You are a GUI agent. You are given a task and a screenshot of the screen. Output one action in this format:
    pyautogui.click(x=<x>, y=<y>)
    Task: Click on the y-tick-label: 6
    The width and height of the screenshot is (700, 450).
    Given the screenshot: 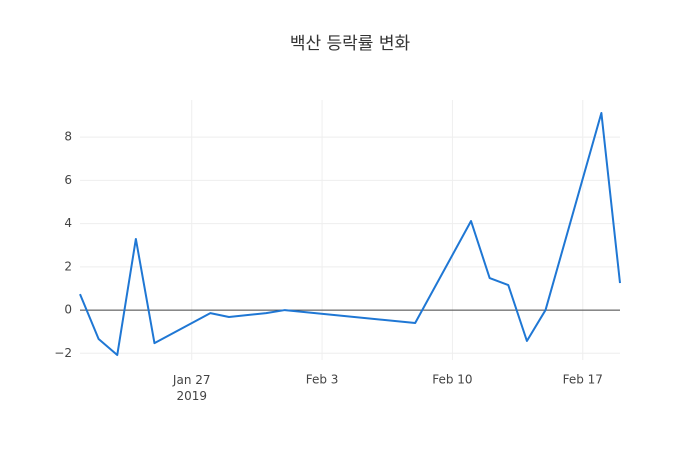 What is the action you would take?
    pyautogui.click(x=68, y=180)
    